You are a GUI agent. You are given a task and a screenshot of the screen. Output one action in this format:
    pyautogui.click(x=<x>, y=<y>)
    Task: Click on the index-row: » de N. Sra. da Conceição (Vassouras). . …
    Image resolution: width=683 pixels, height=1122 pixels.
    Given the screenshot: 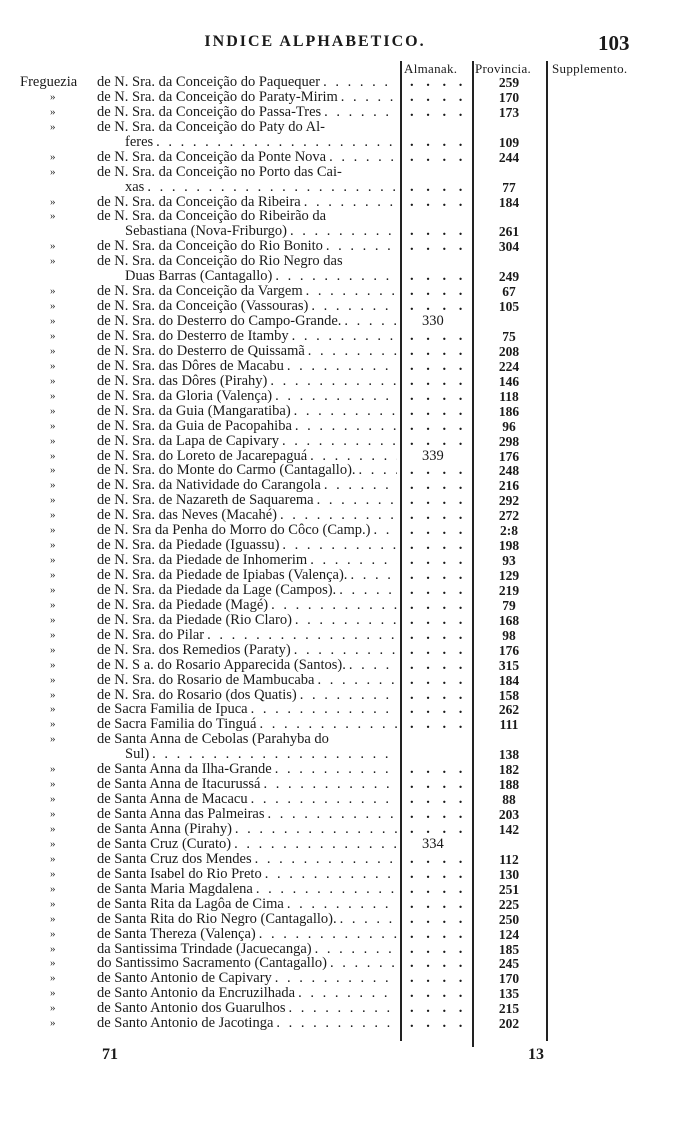 What is the action you would take?
    pyautogui.click(x=341, y=306)
    